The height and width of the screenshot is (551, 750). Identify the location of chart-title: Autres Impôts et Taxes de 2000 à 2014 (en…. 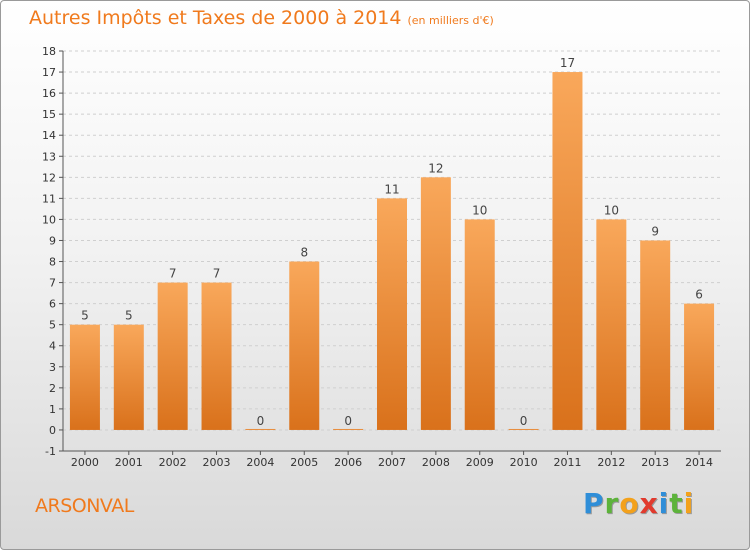
(261, 18).